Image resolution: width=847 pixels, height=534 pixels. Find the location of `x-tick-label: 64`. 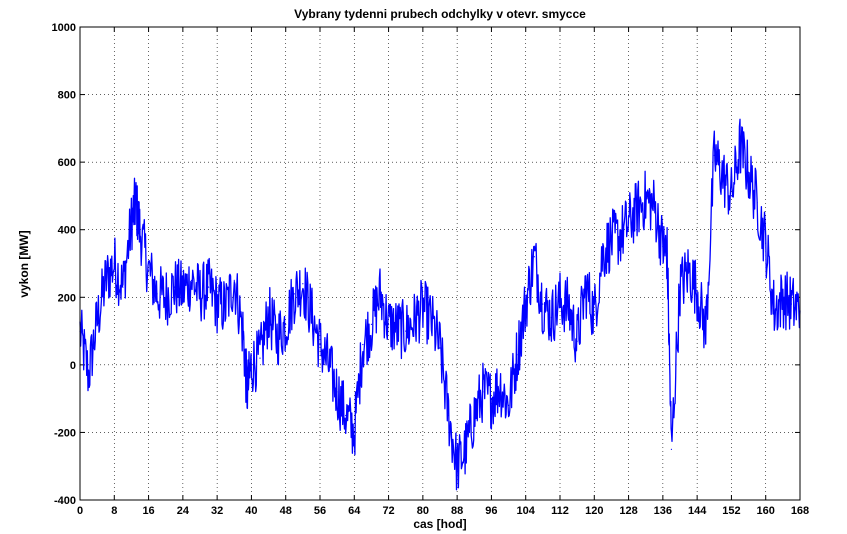

x-tick-label: 64 is located at coordinates (354, 511).